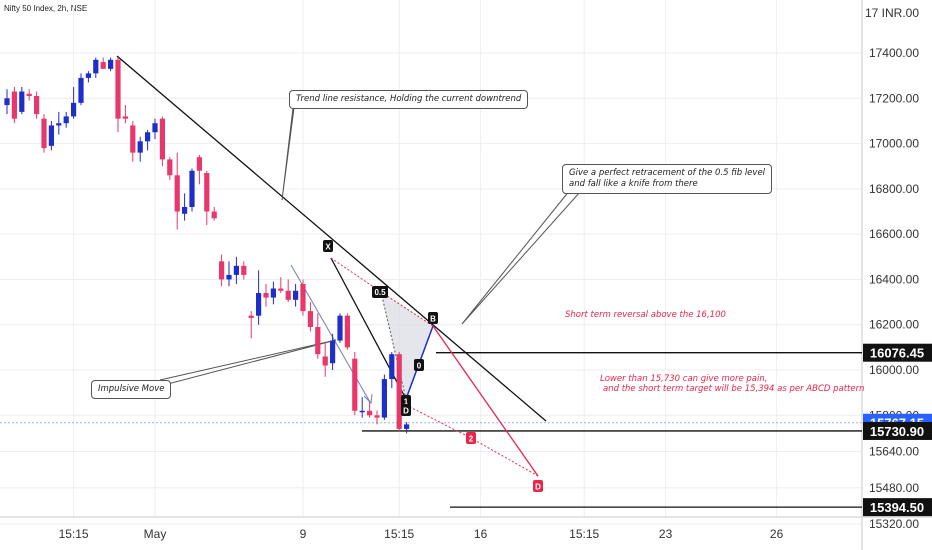 Image resolution: width=932 pixels, height=550 pixels. Describe the element at coordinates (645, 315) in the screenshot. I see `reversal-note: Short term reversal above the 16,100` at that location.